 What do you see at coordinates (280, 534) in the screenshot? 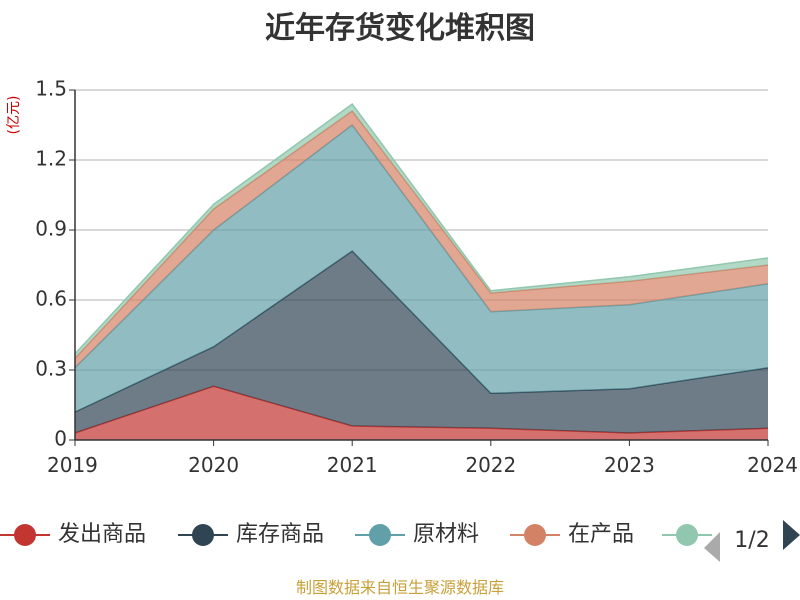
I see `legend-label: 库存商品` at bounding box center [280, 534].